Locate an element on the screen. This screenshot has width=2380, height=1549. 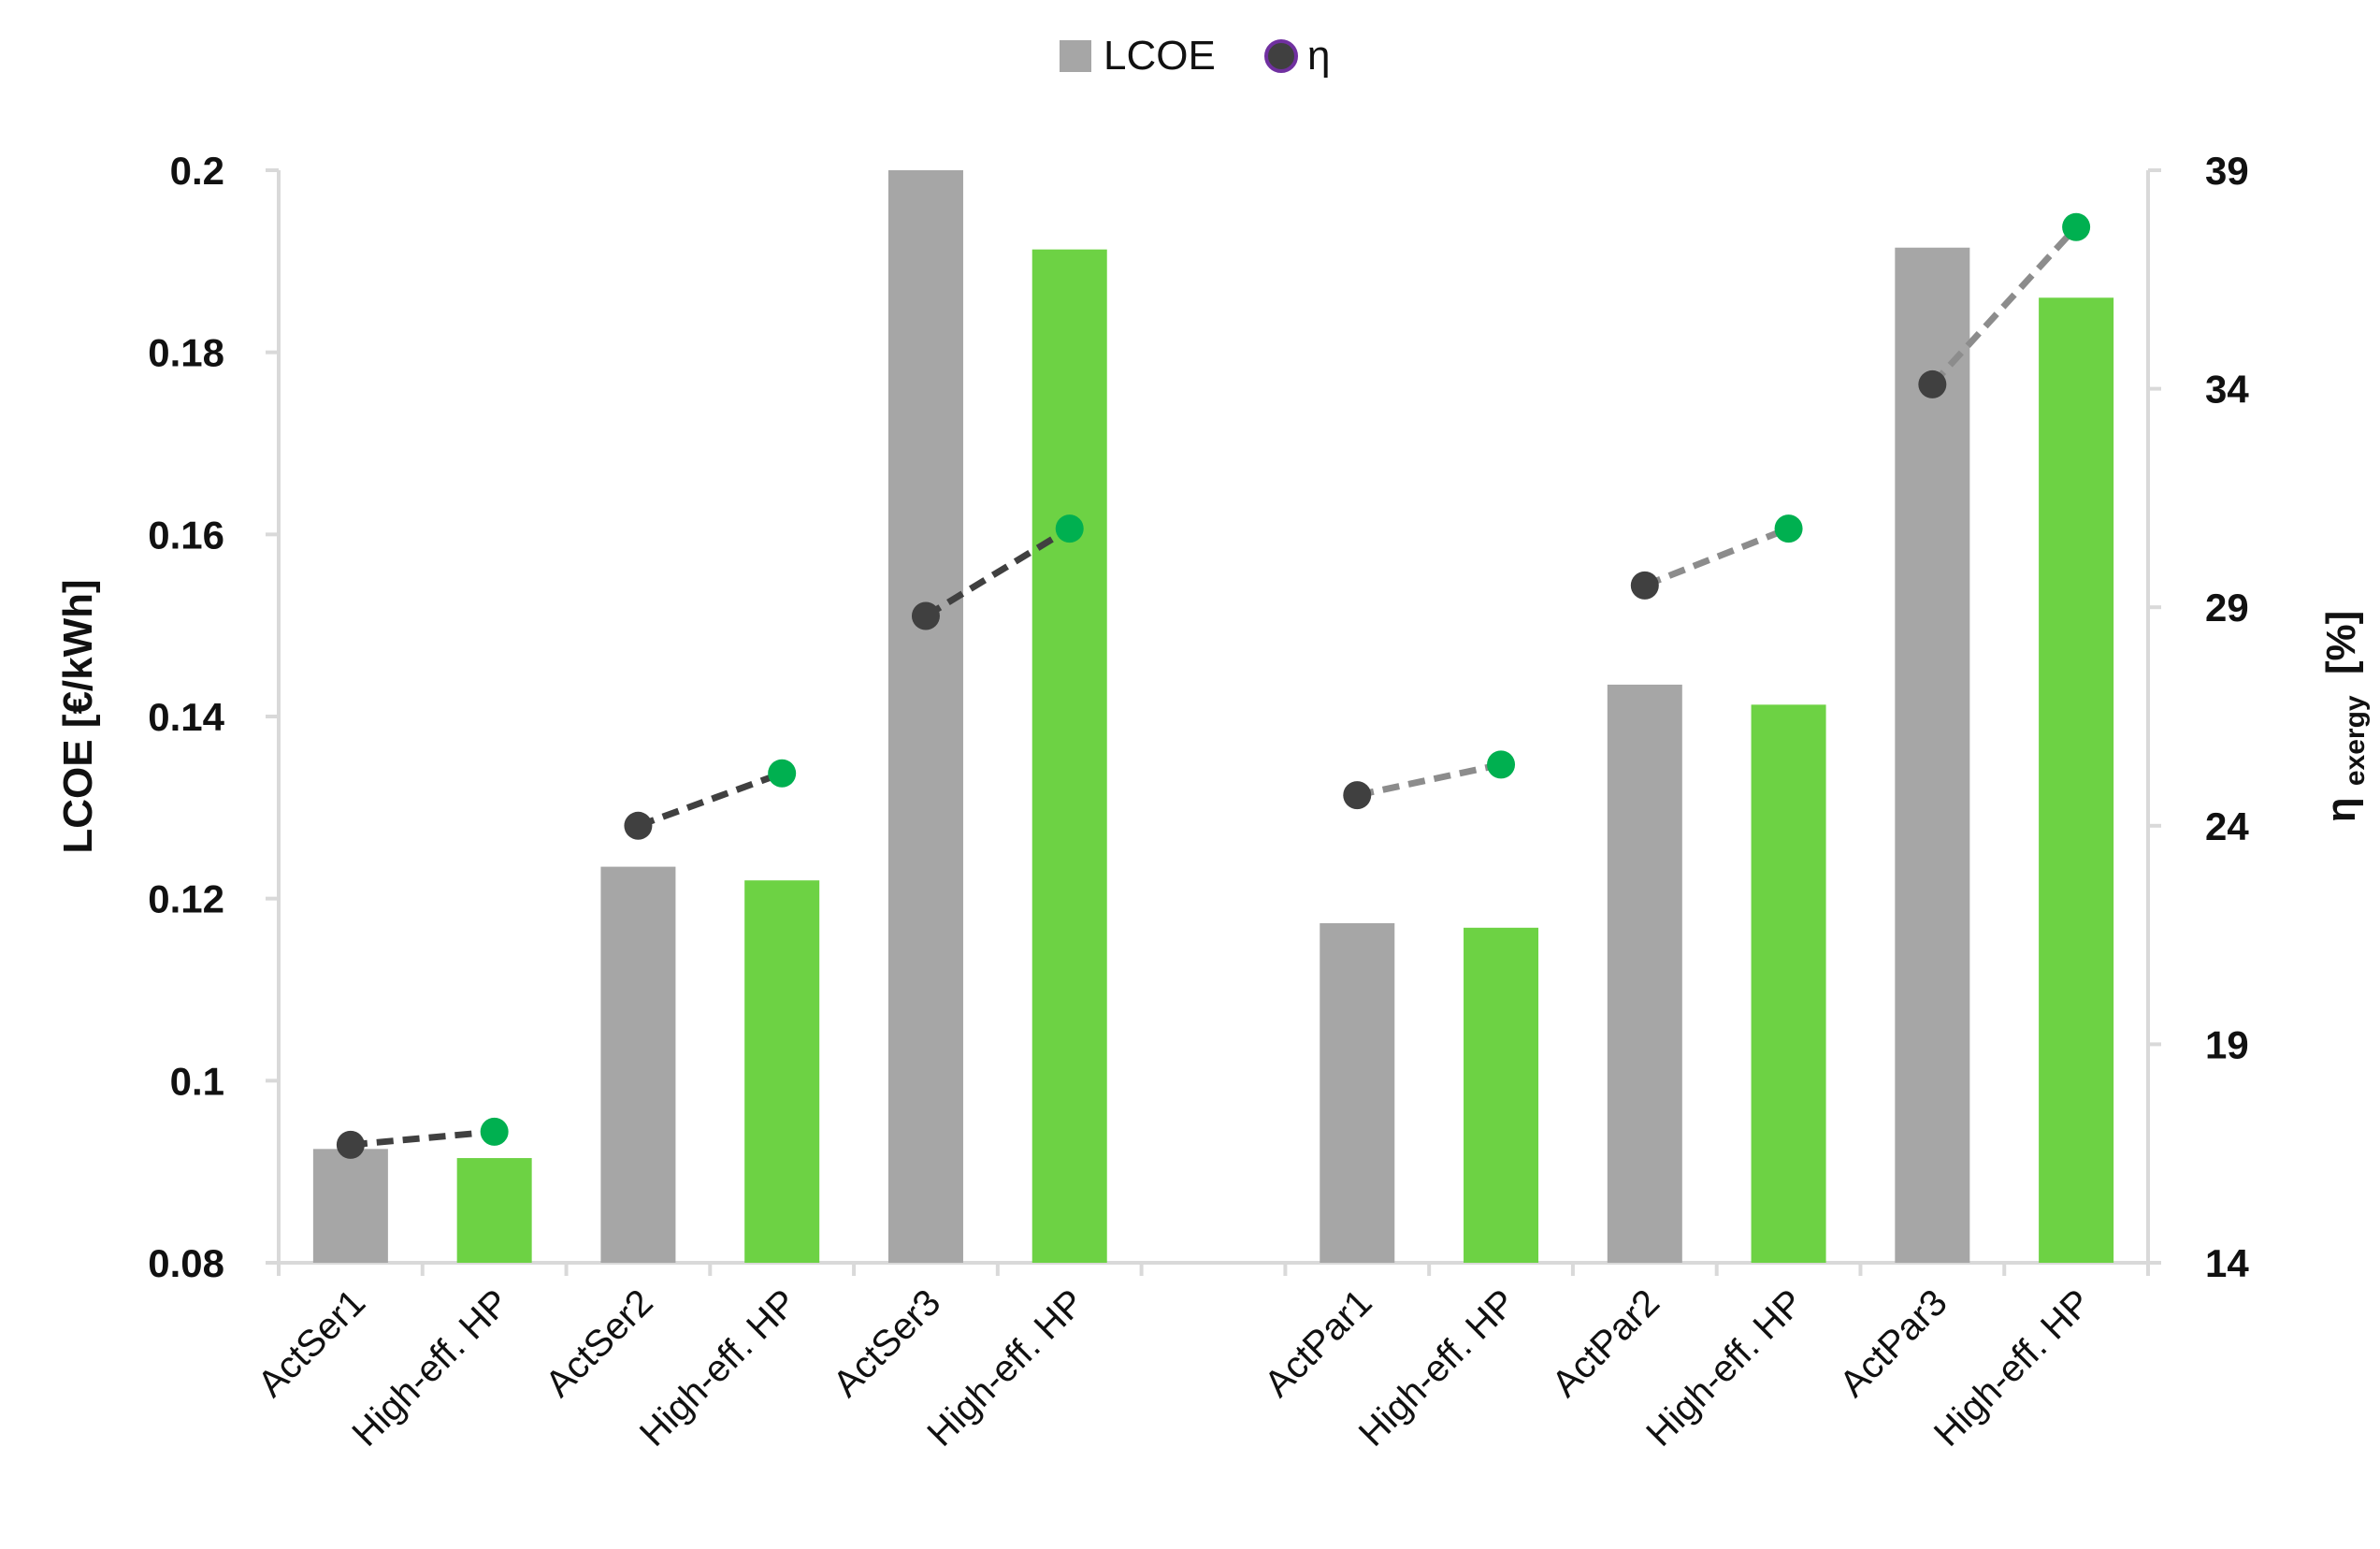
y-axis-left-label: LCOE [€/kWh] is located at coordinates (78, 716).